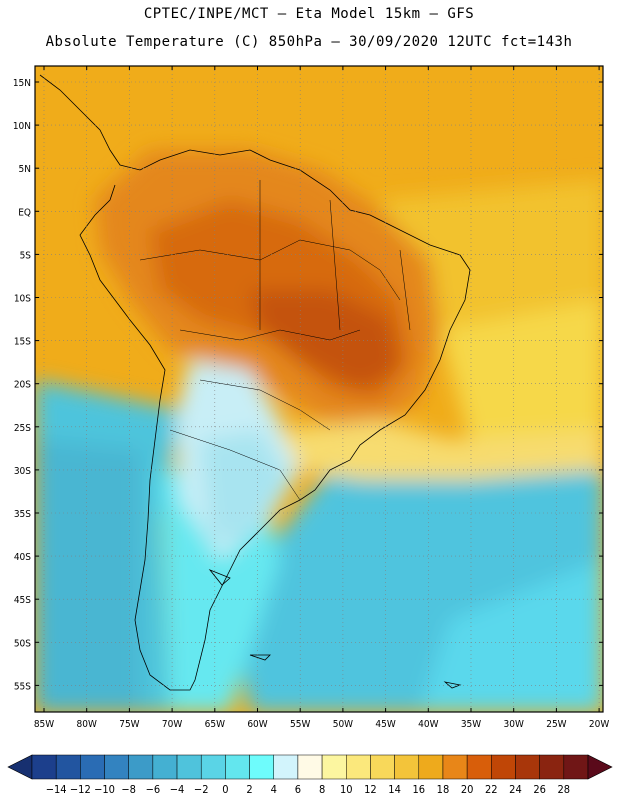  I want to click on lon-label: 70W, so click(172, 724).